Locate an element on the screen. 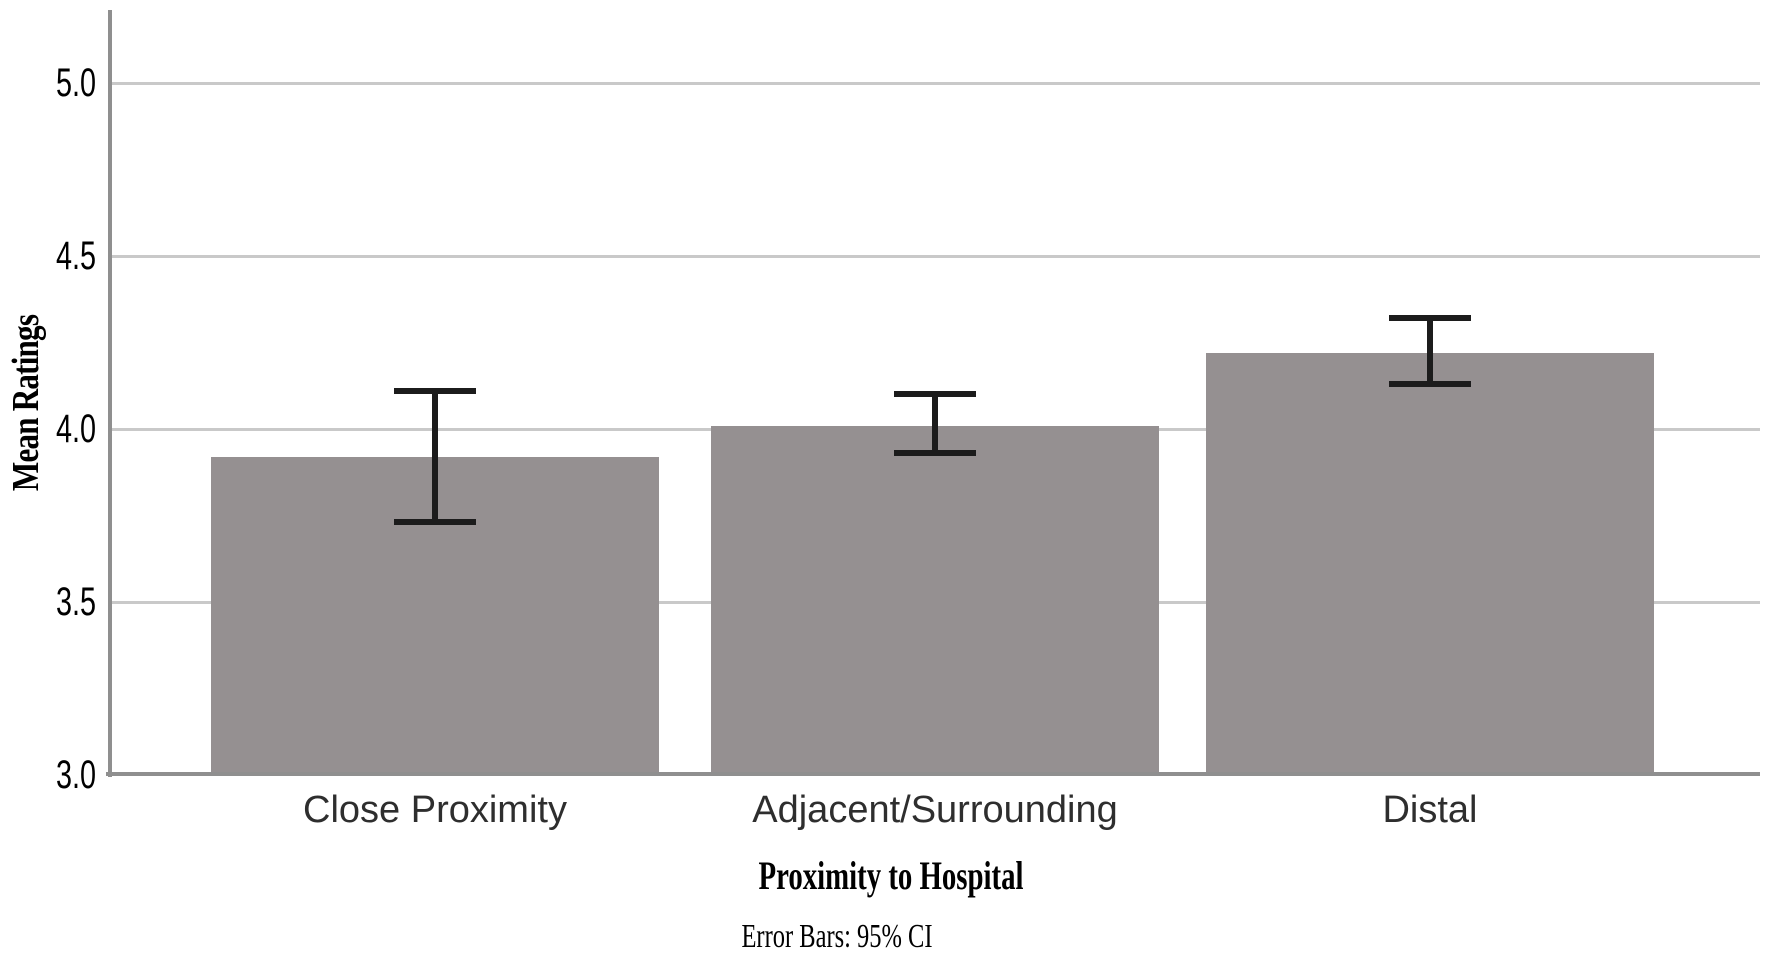  x-axis-title: Proximity to Hospital is located at coordinates (891, 875).